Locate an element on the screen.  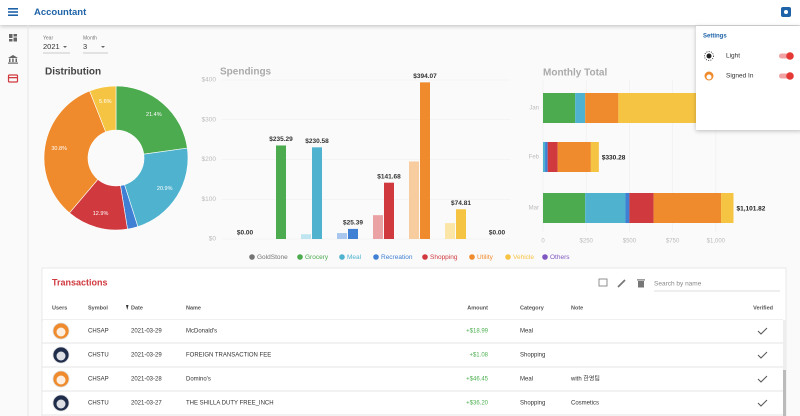
x-tick-label: $750 is located at coordinates (673, 242).